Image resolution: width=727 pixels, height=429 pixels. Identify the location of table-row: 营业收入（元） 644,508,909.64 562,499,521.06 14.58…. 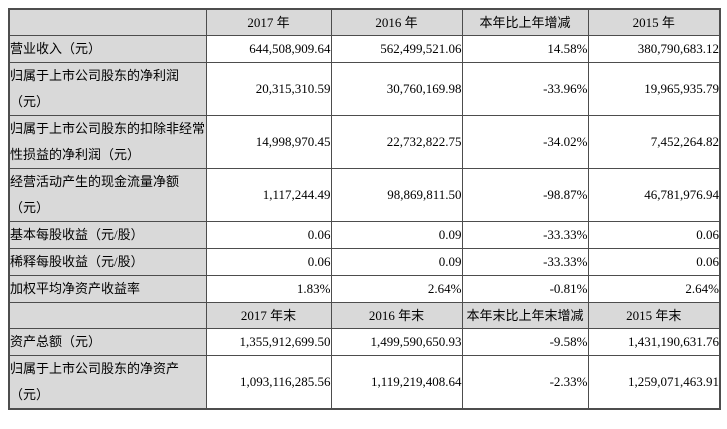
(364, 49).